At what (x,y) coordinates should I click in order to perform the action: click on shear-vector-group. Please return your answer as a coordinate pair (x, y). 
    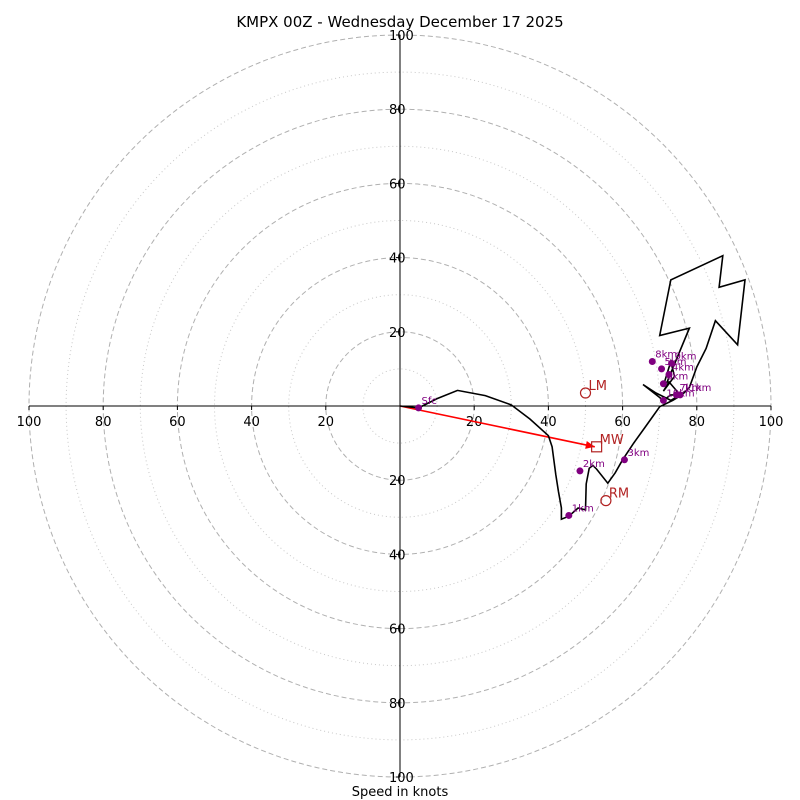
    Looking at the image, I should click on (497, 427).